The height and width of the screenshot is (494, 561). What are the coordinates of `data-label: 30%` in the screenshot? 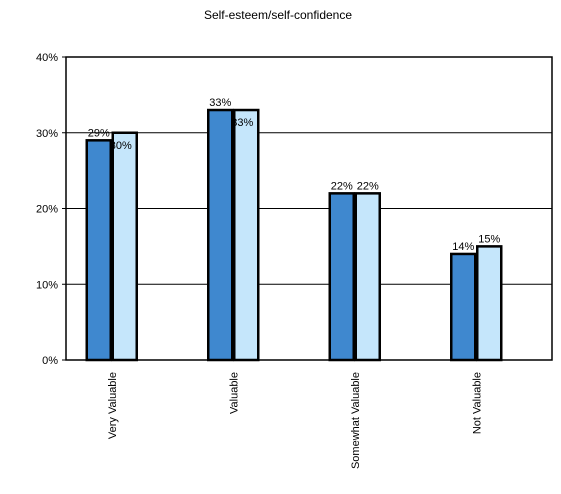 It's located at (121, 146).